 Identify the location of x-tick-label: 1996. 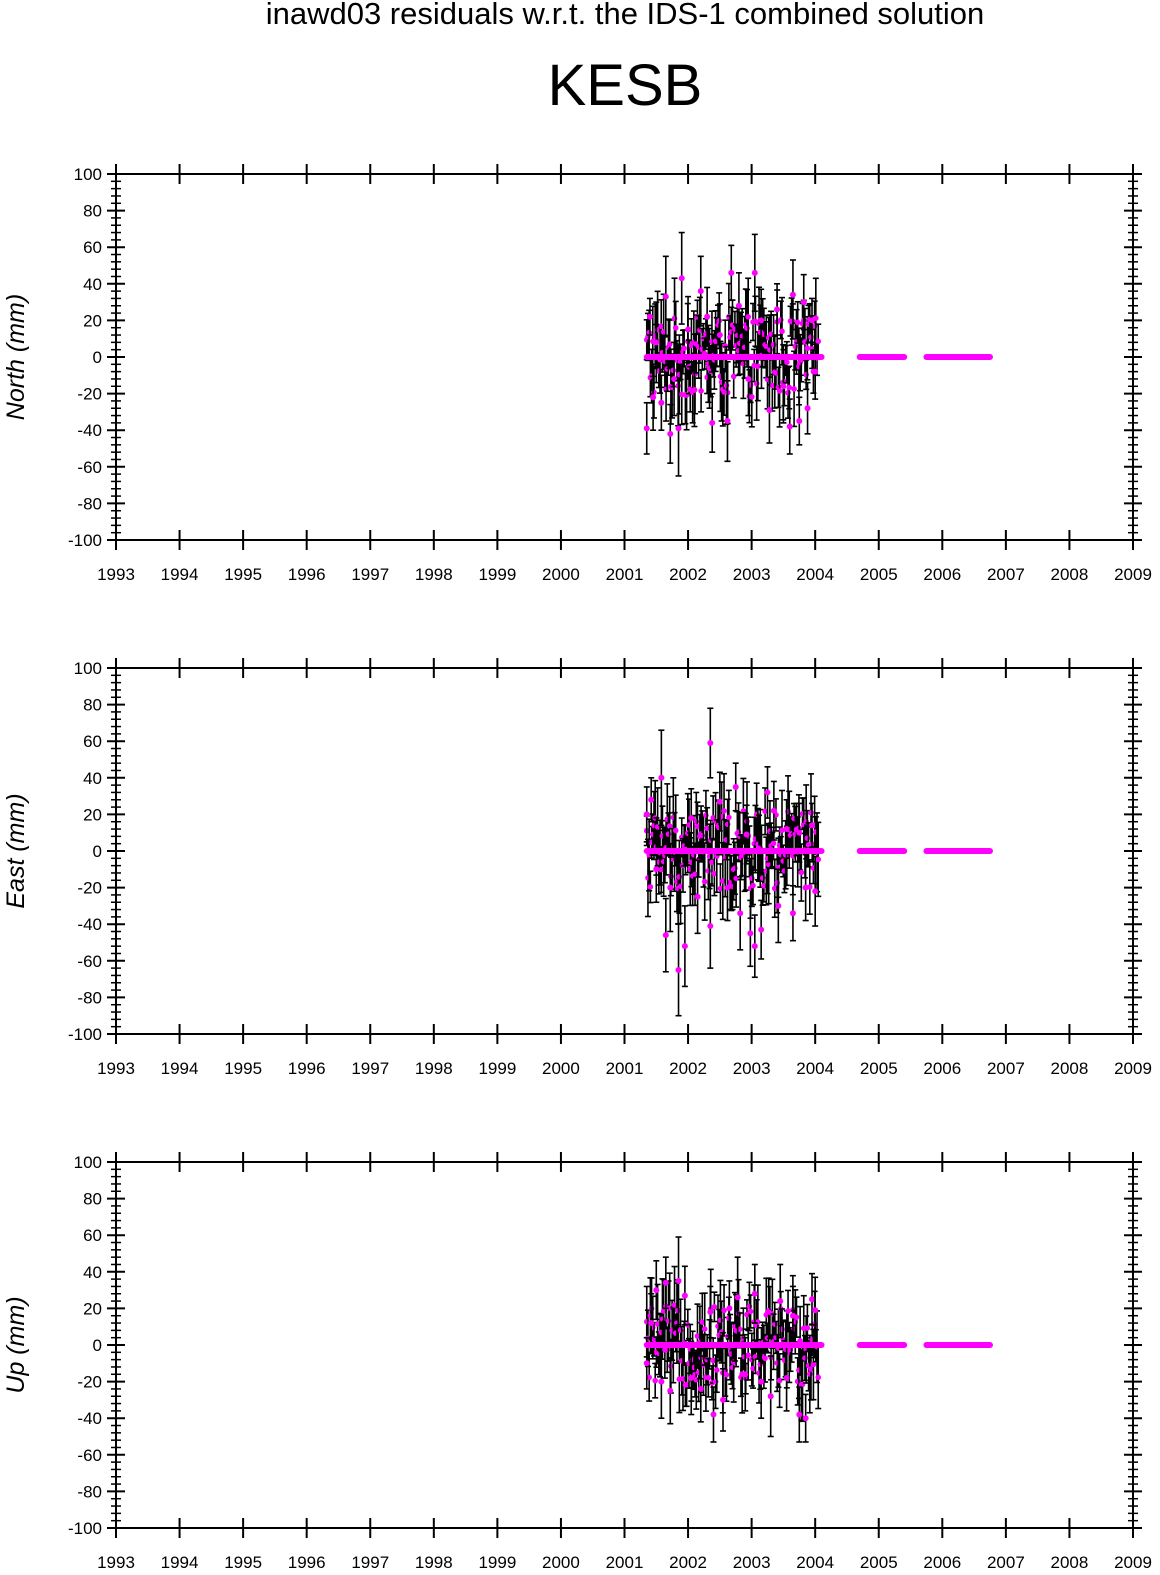
(307, 1068).